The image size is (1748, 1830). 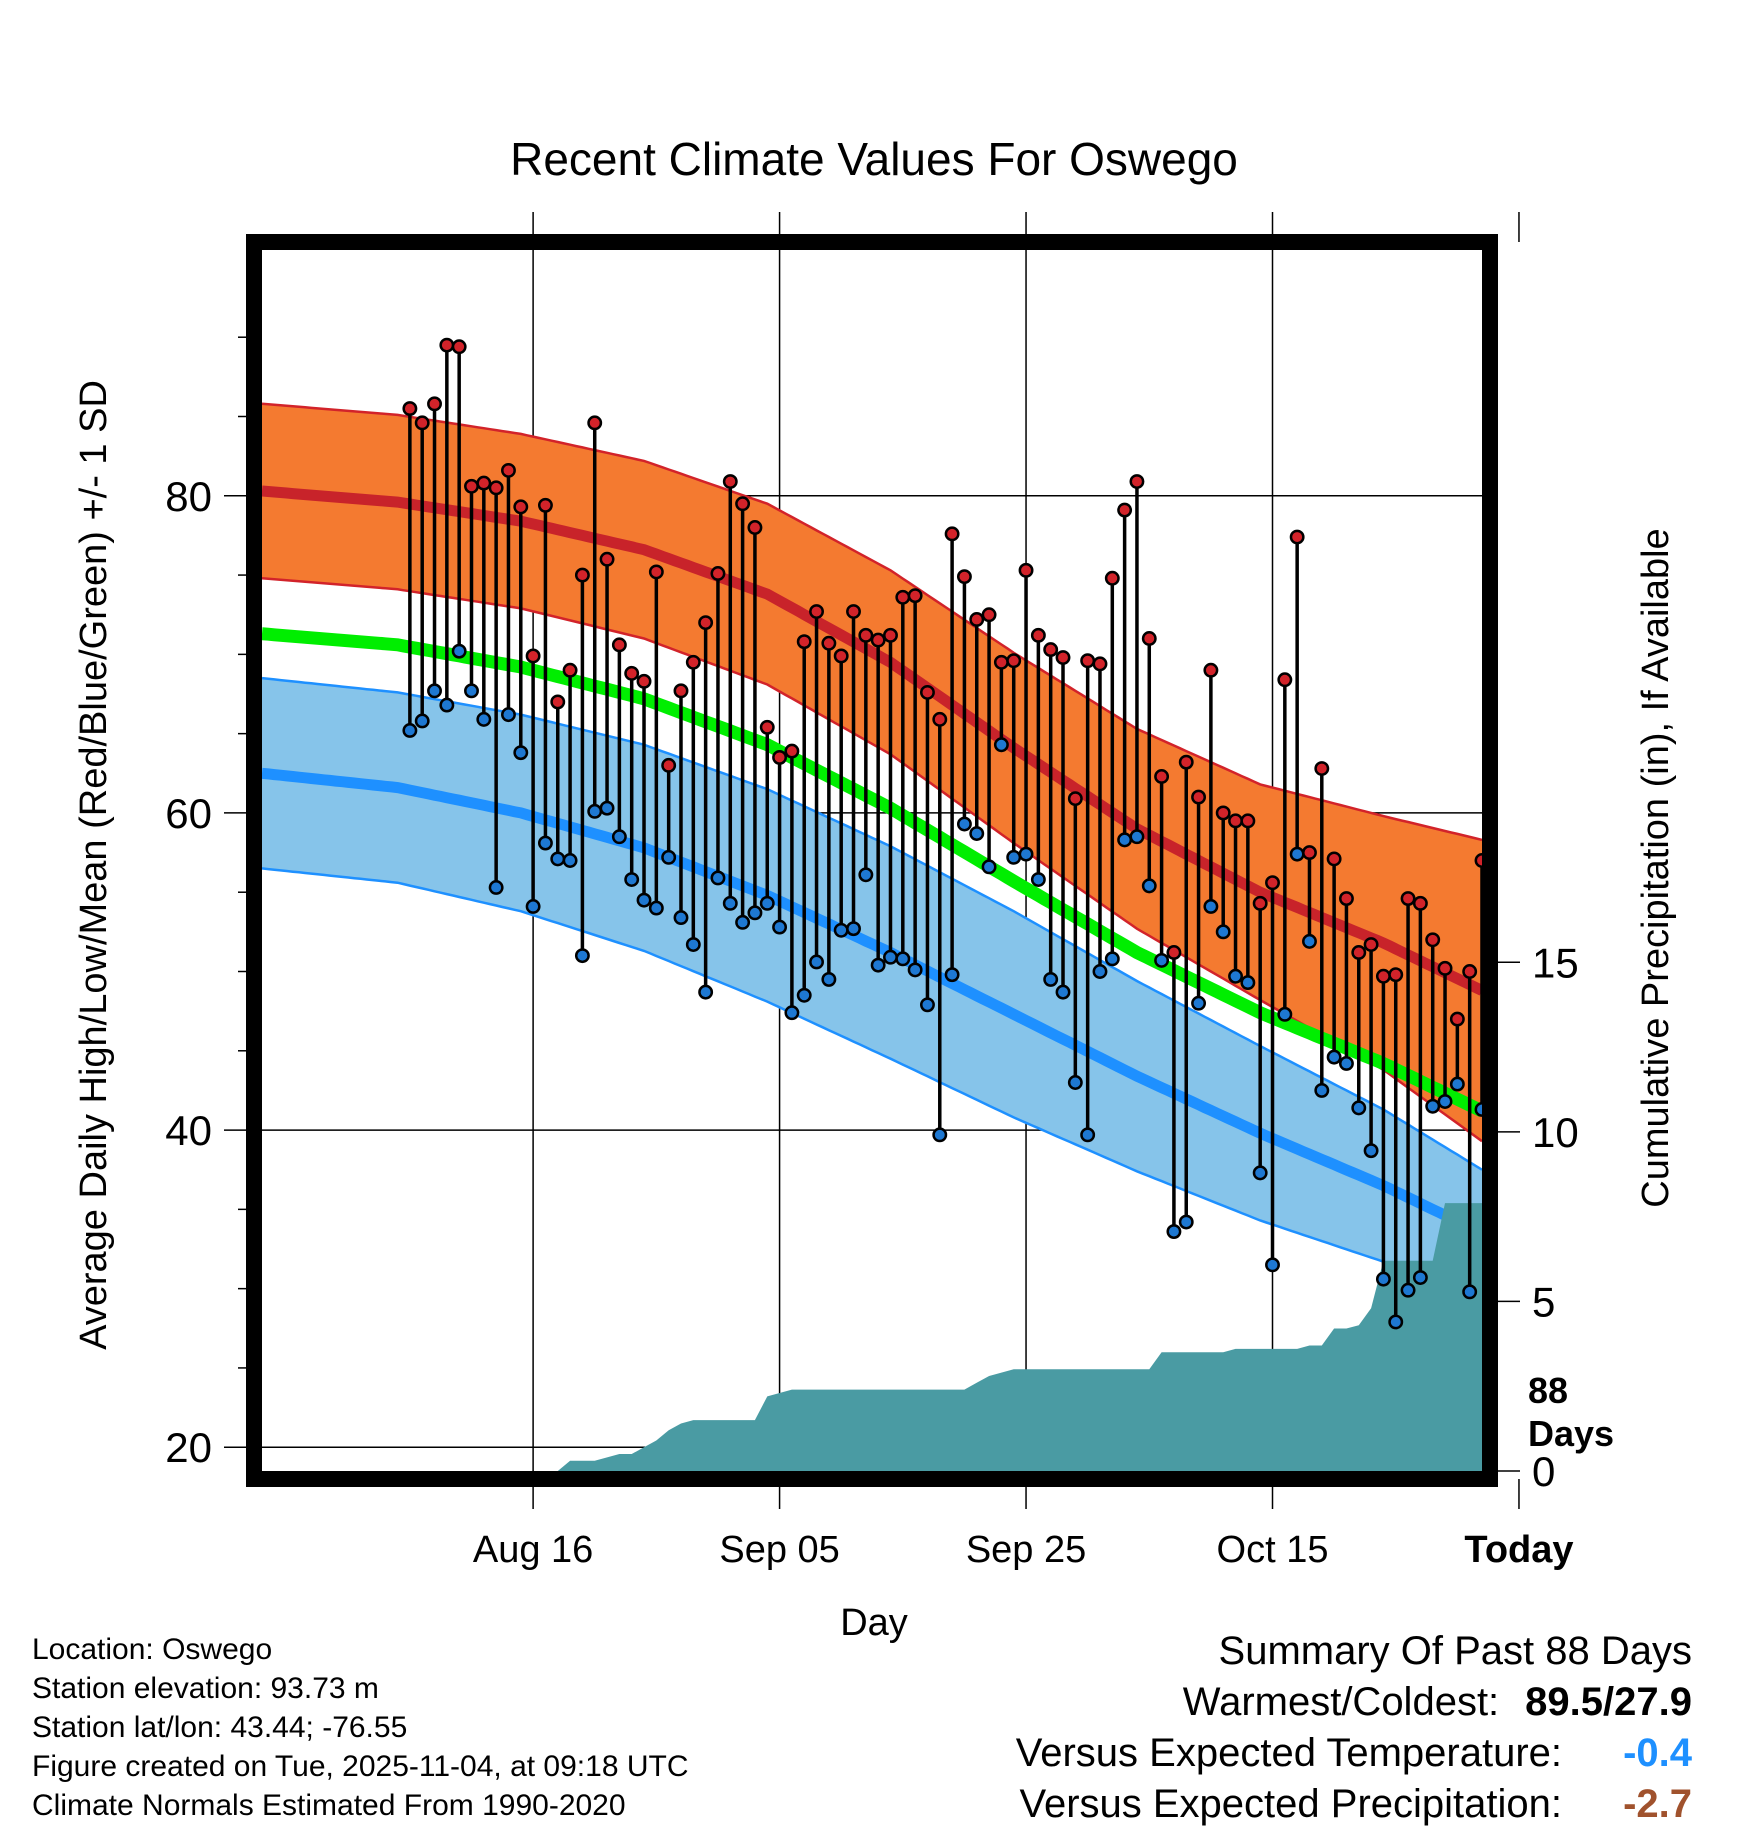 What do you see at coordinates (1608, 1702) in the screenshot?
I see `warmest-value: 89.5/27.9` at bounding box center [1608, 1702].